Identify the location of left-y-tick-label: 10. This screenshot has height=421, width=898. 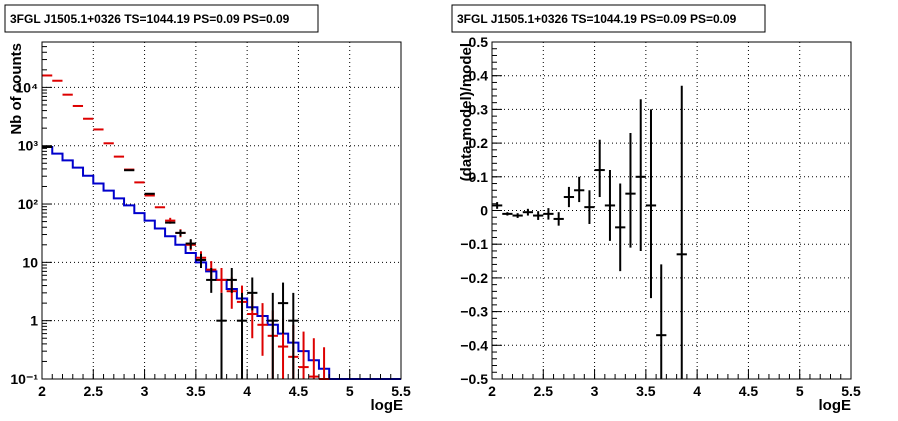
(30, 262).